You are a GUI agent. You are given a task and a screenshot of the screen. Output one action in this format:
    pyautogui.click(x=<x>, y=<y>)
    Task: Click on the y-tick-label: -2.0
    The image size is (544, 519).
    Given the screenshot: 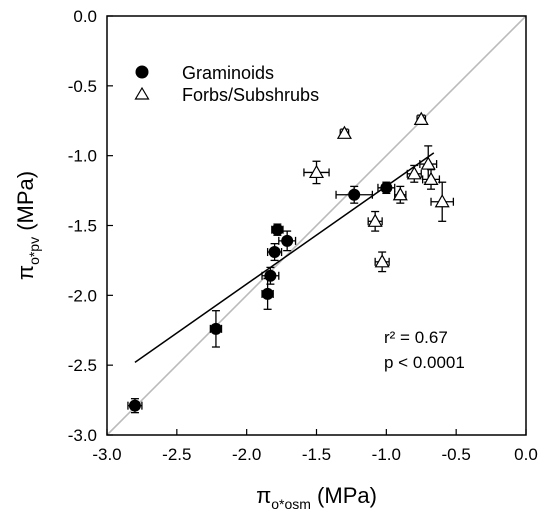 What is the action you would take?
    pyautogui.click(x=82, y=295)
    